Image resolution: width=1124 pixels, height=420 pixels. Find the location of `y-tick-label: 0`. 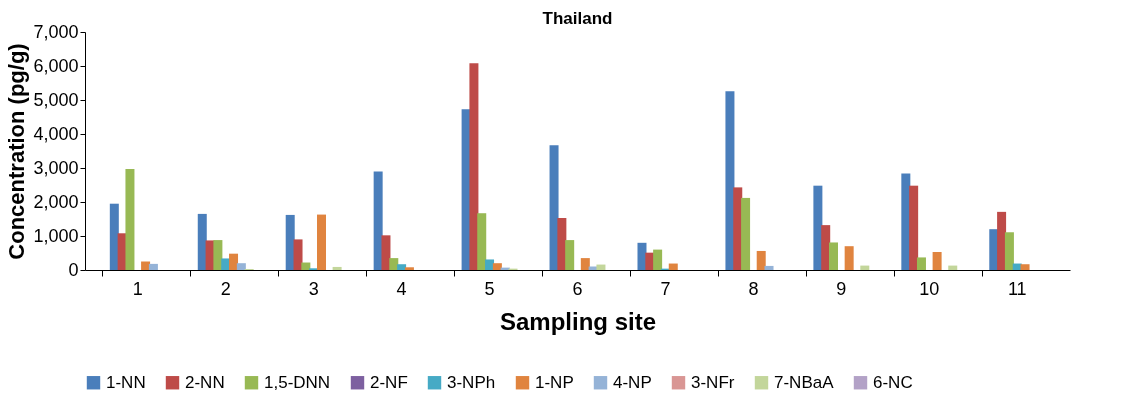

y-tick-label: 0 is located at coordinates (73, 269).